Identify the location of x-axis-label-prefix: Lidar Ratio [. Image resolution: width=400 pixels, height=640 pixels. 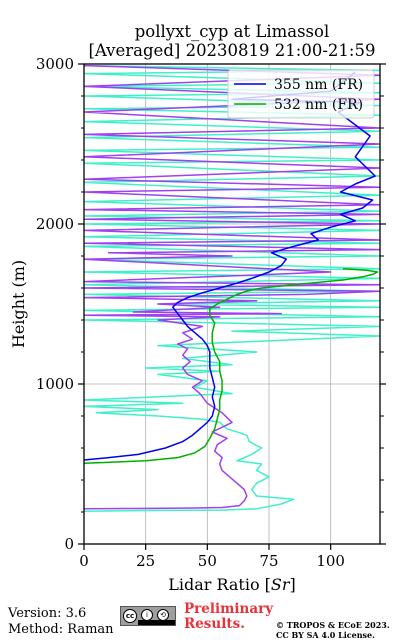
(219, 584).